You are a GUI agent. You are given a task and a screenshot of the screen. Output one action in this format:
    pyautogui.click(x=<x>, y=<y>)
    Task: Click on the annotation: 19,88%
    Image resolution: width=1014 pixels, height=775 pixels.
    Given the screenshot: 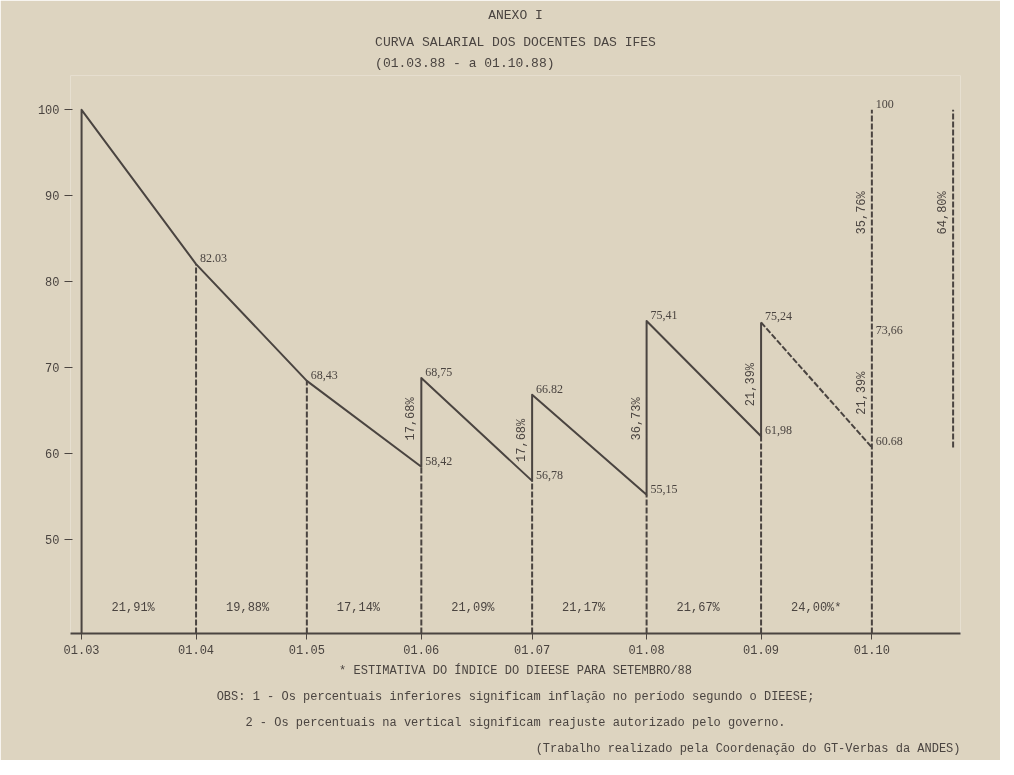 What is the action you would take?
    pyautogui.click(x=248, y=607)
    